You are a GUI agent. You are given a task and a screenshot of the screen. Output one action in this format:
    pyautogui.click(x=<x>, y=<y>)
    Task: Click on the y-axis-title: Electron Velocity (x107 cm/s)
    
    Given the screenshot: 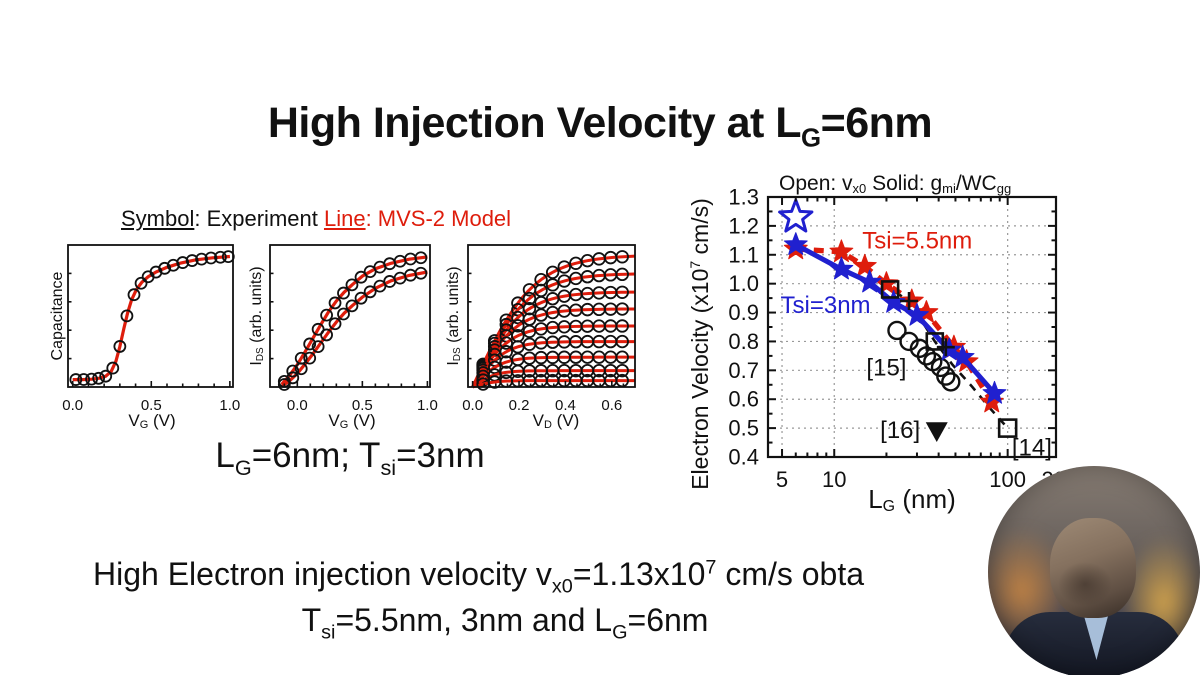 What is the action you would take?
    pyautogui.click(x=700, y=344)
    